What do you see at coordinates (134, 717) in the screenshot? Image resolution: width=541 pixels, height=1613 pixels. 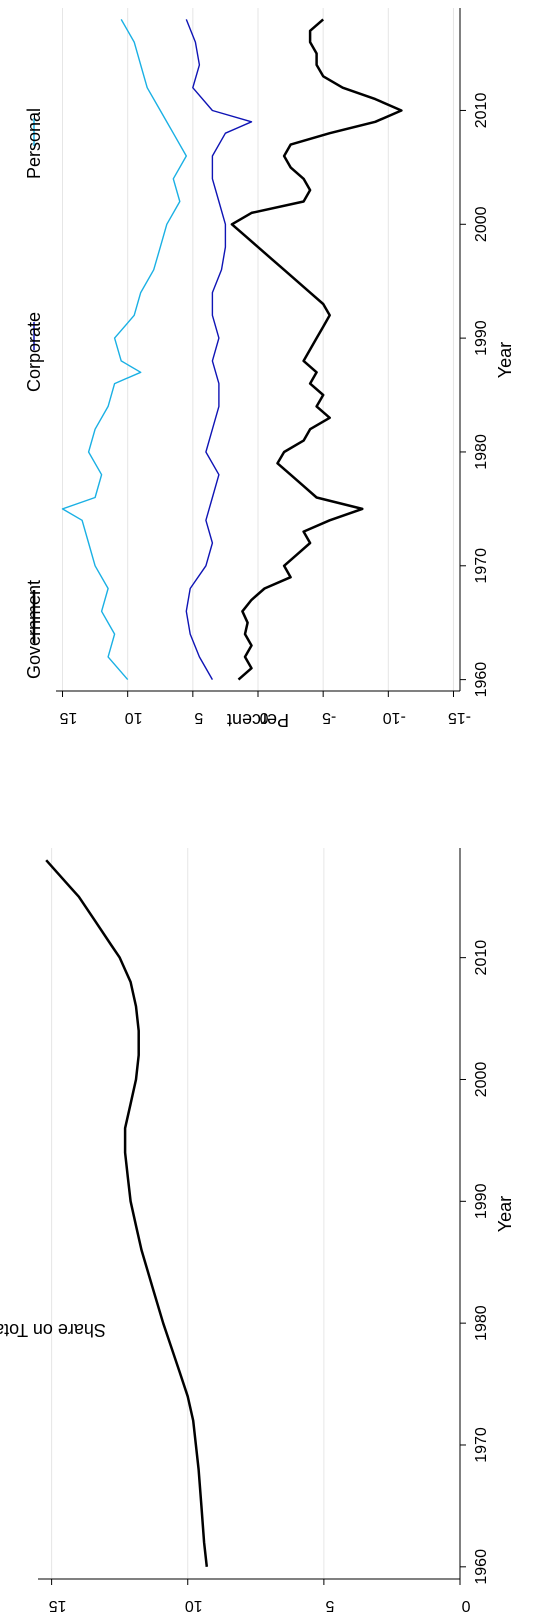 I see `sector-y-tick-label: 10` at bounding box center [134, 717].